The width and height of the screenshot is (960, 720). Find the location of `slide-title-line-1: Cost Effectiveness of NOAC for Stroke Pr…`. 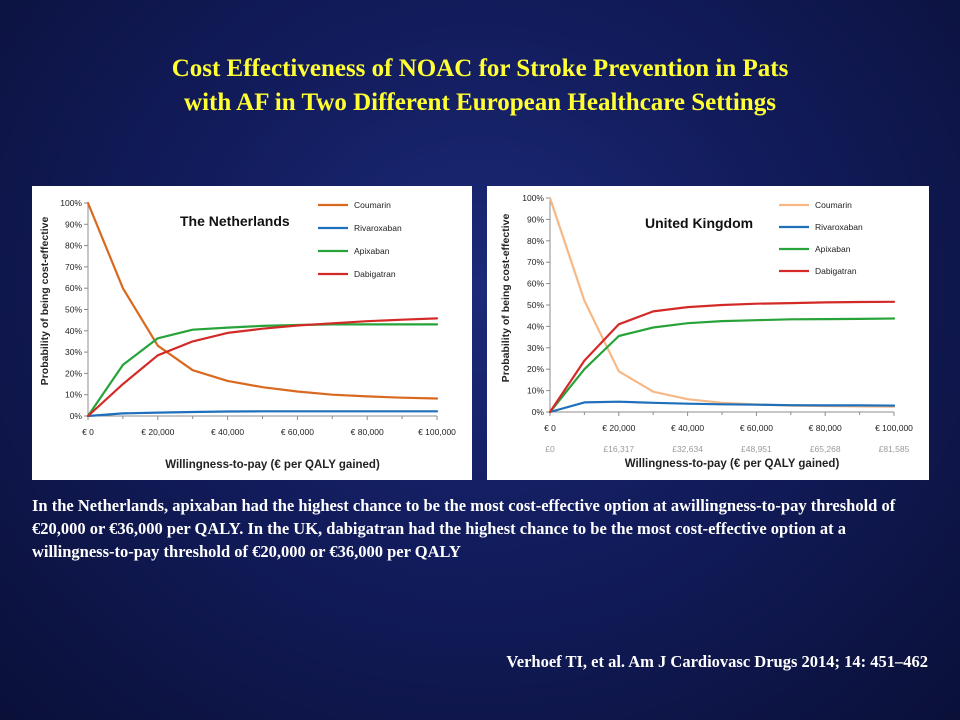

slide-title-line-1: Cost Effectiveness of NOAC for Stroke Pr… is located at coordinates (480, 68).